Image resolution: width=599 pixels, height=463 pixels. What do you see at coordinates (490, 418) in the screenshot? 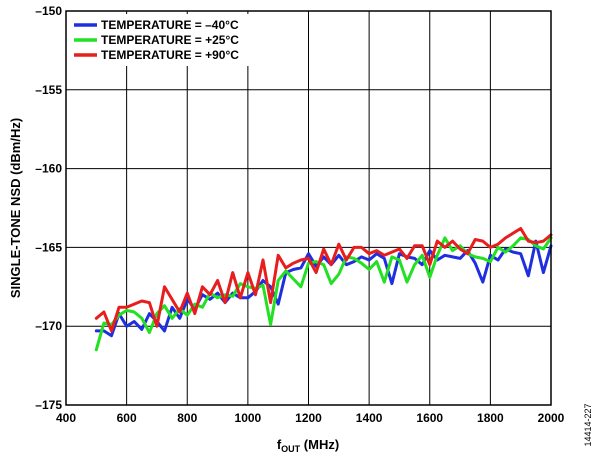
I see `x-tick-label: 1800` at bounding box center [490, 418].